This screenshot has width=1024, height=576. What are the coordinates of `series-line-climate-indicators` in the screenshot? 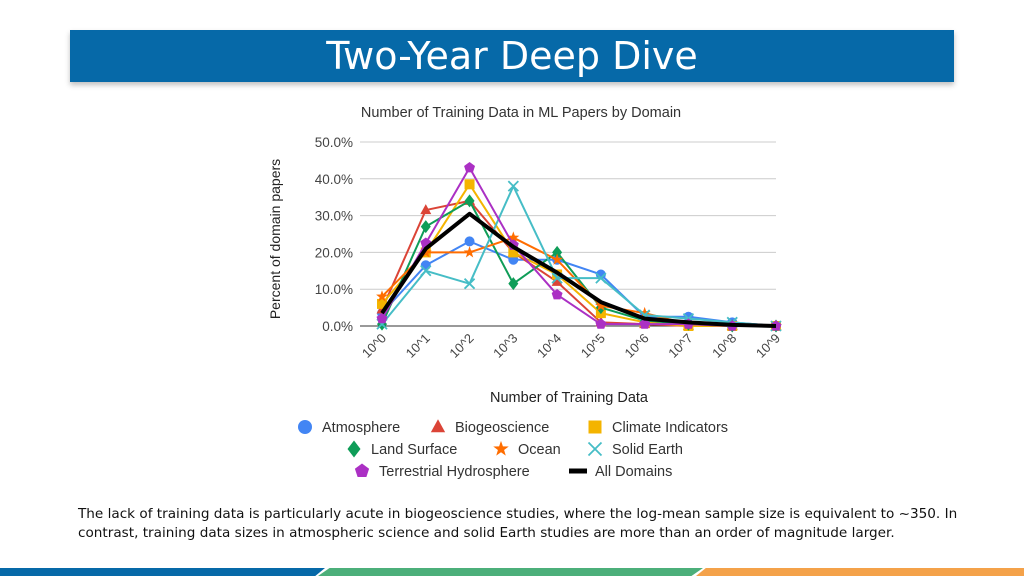 It's located at (578, 255).